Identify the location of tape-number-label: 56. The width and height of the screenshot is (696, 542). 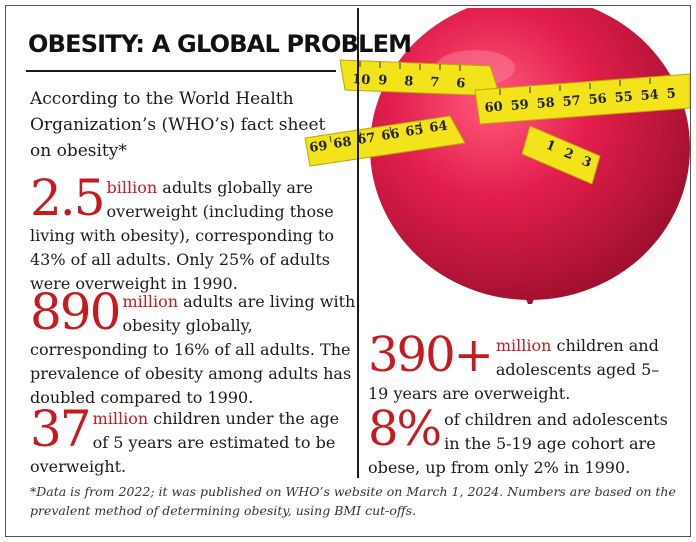
(597, 99).